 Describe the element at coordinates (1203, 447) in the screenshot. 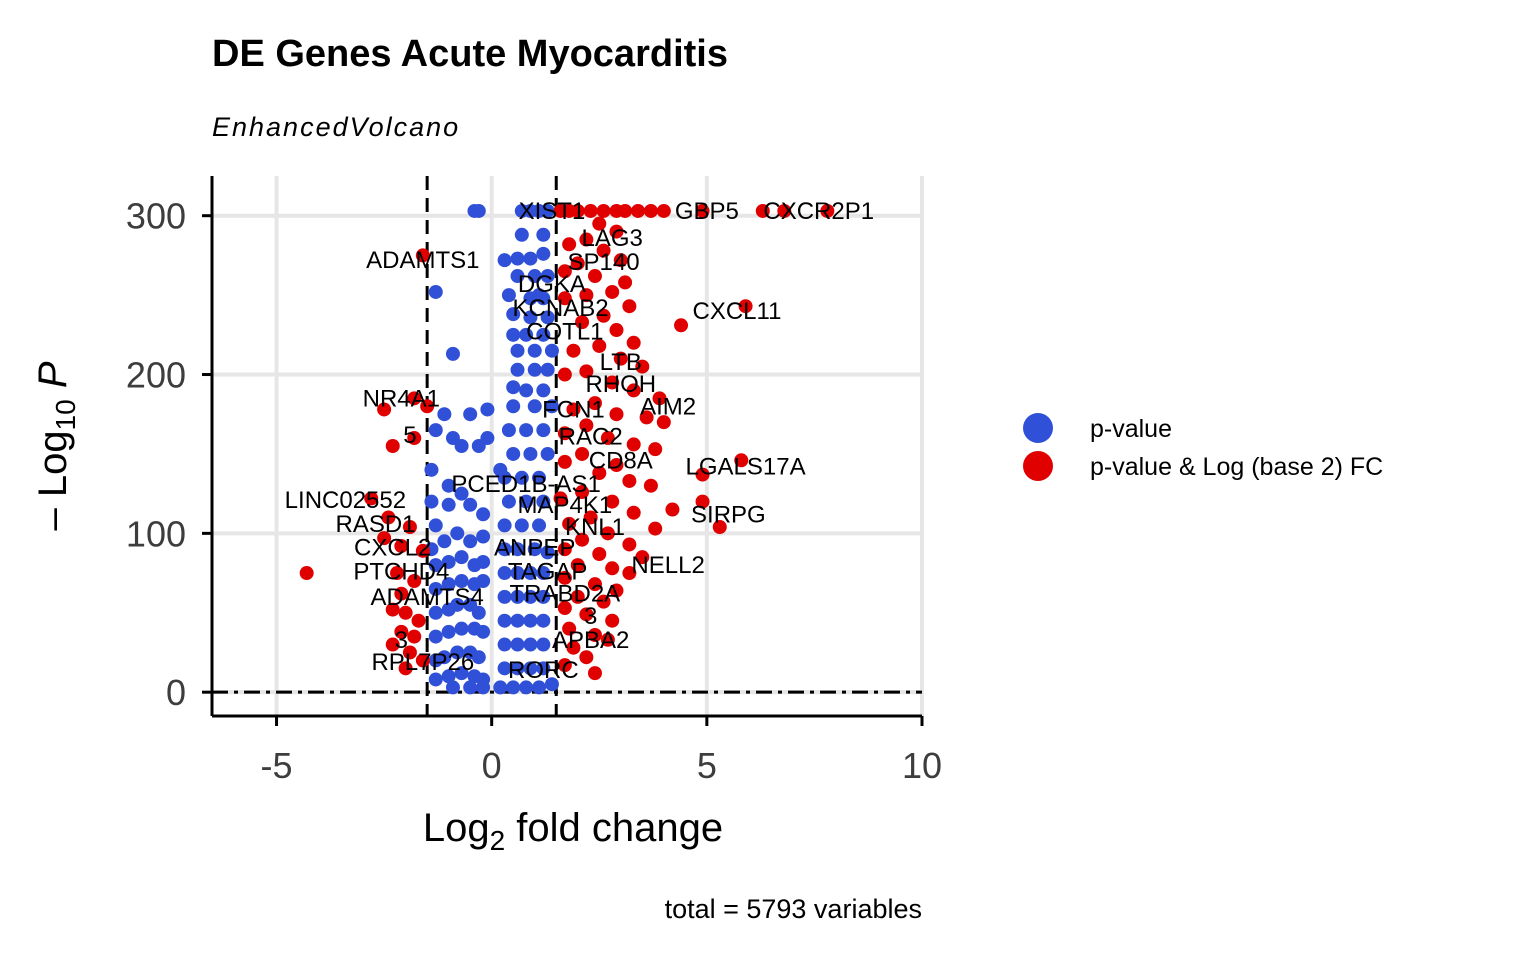

I see `legend: p-value p-value & Log (base 2) FC` at that location.